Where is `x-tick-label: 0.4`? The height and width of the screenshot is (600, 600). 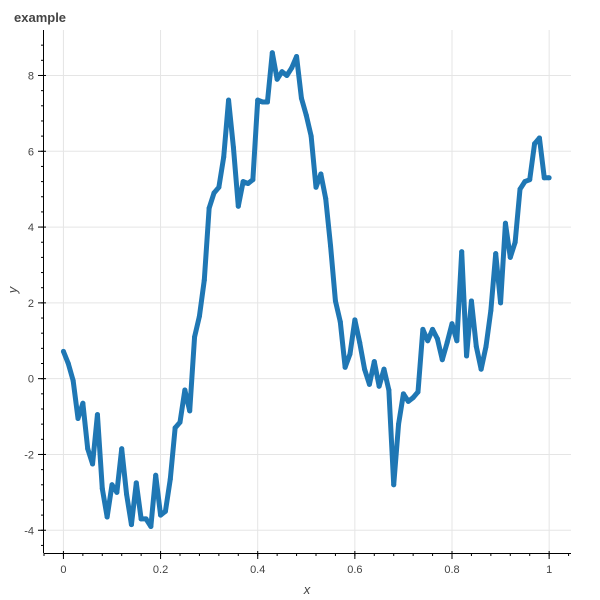 x-tick-label: 0.4 is located at coordinates (257, 570).